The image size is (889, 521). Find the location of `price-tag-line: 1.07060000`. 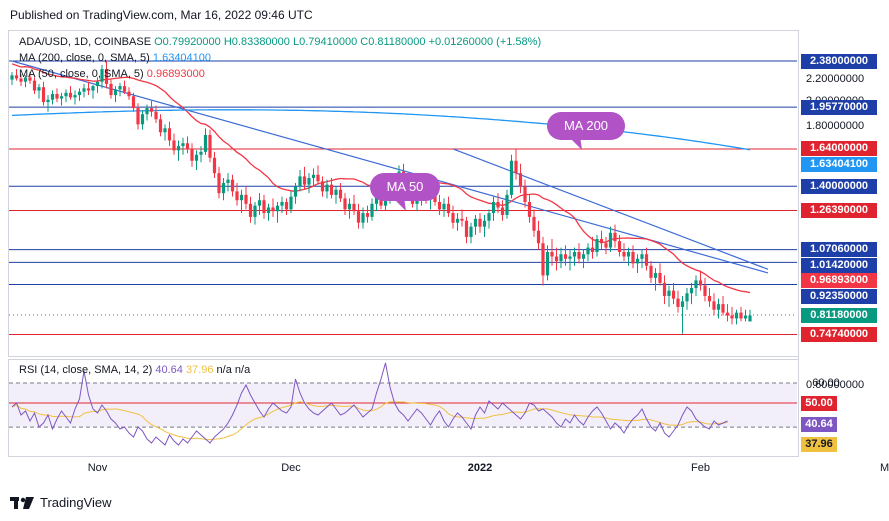

price-tag-line: 1.07060000 is located at coordinates (839, 250).